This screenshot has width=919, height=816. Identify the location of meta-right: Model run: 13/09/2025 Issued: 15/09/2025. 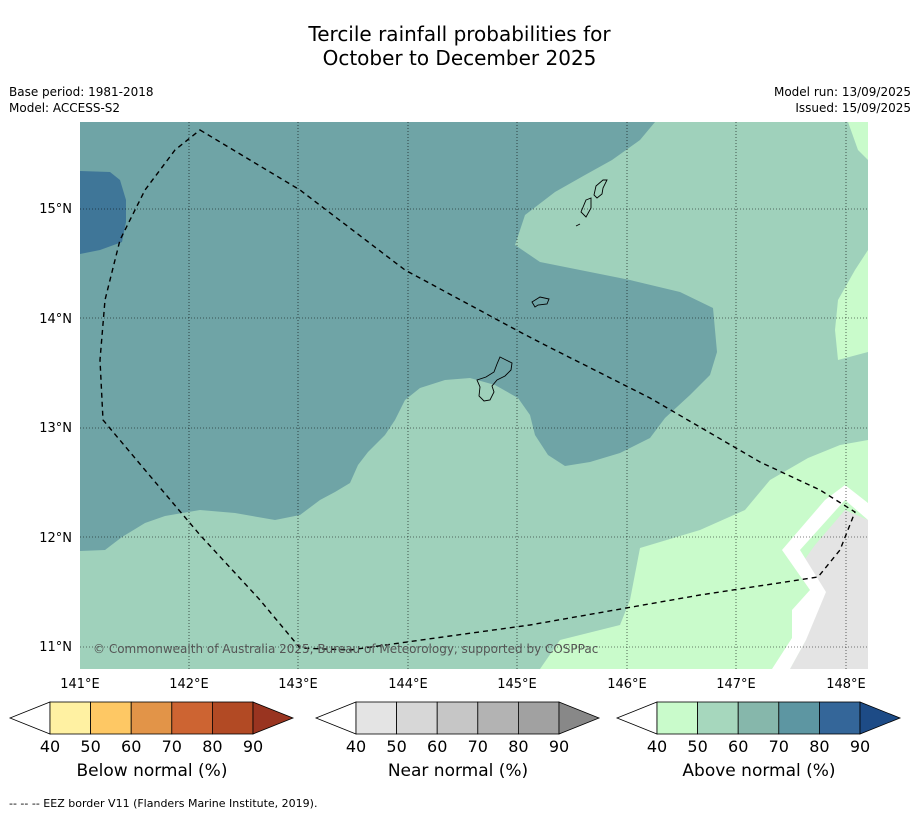
(842, 100).